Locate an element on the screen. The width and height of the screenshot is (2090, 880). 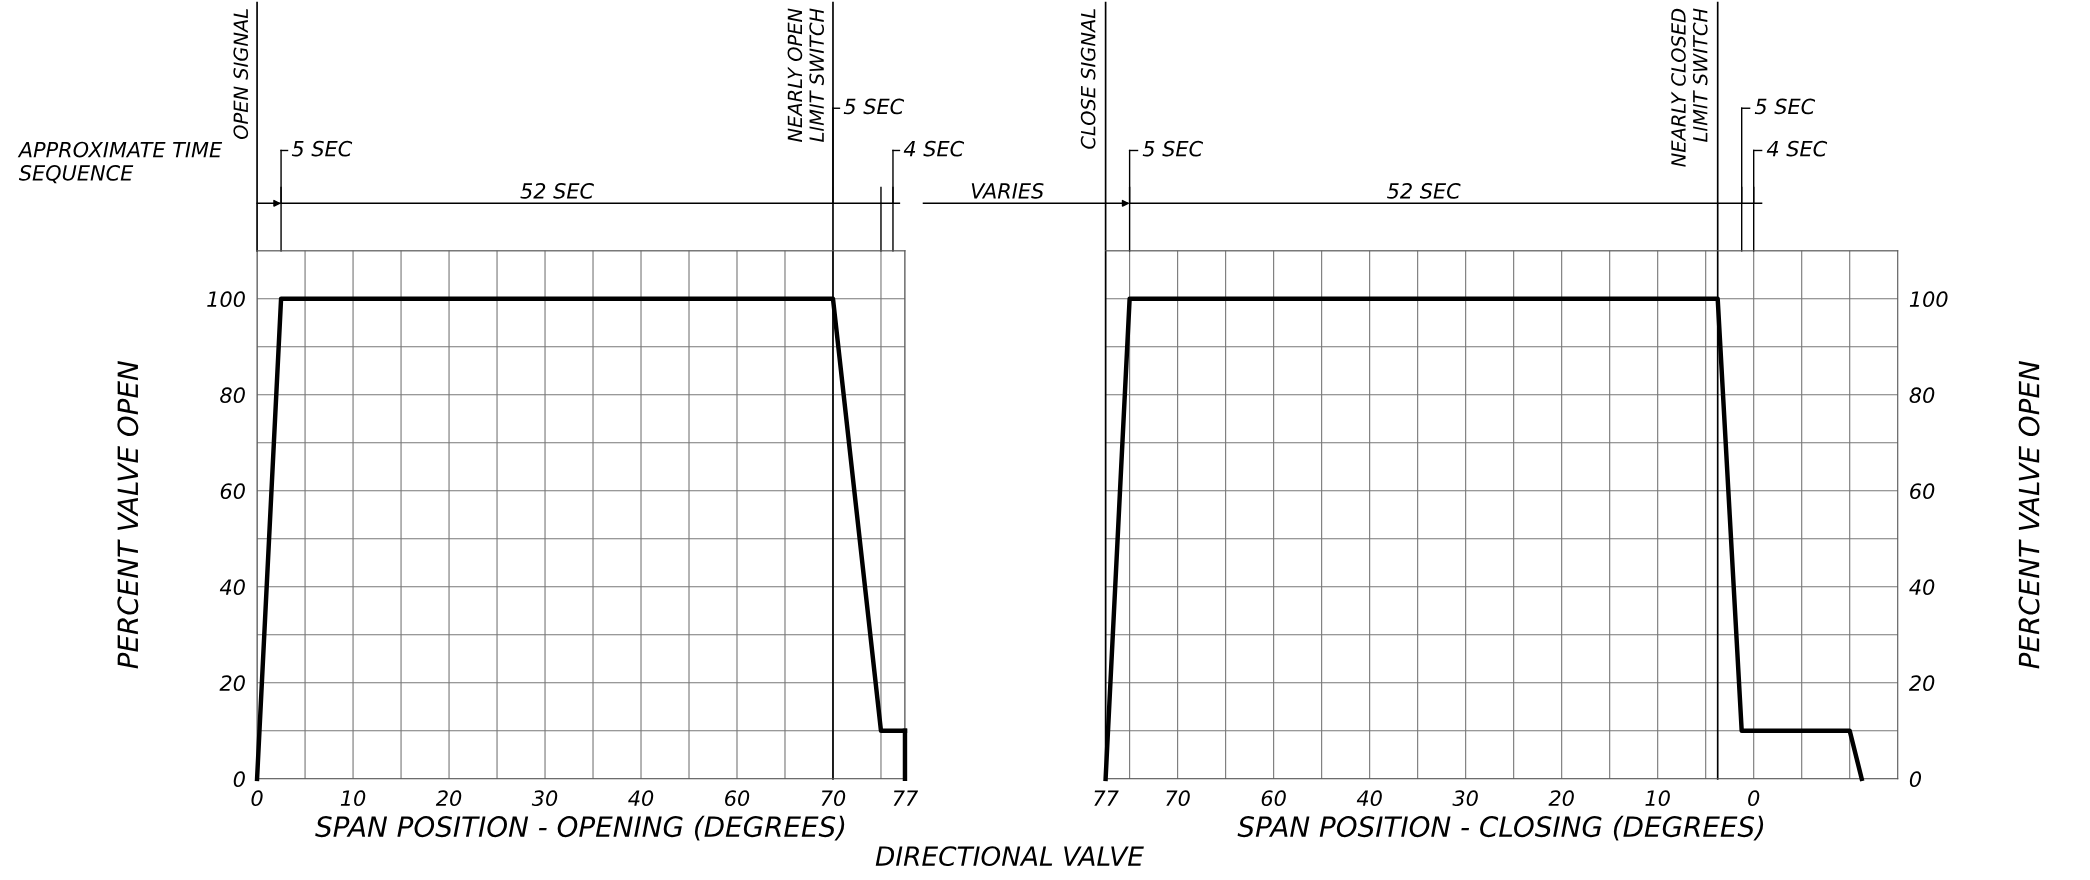
ref-line-label: NEARLY OPEN LIMIT SWITCH is located at coordinates (806, 75).